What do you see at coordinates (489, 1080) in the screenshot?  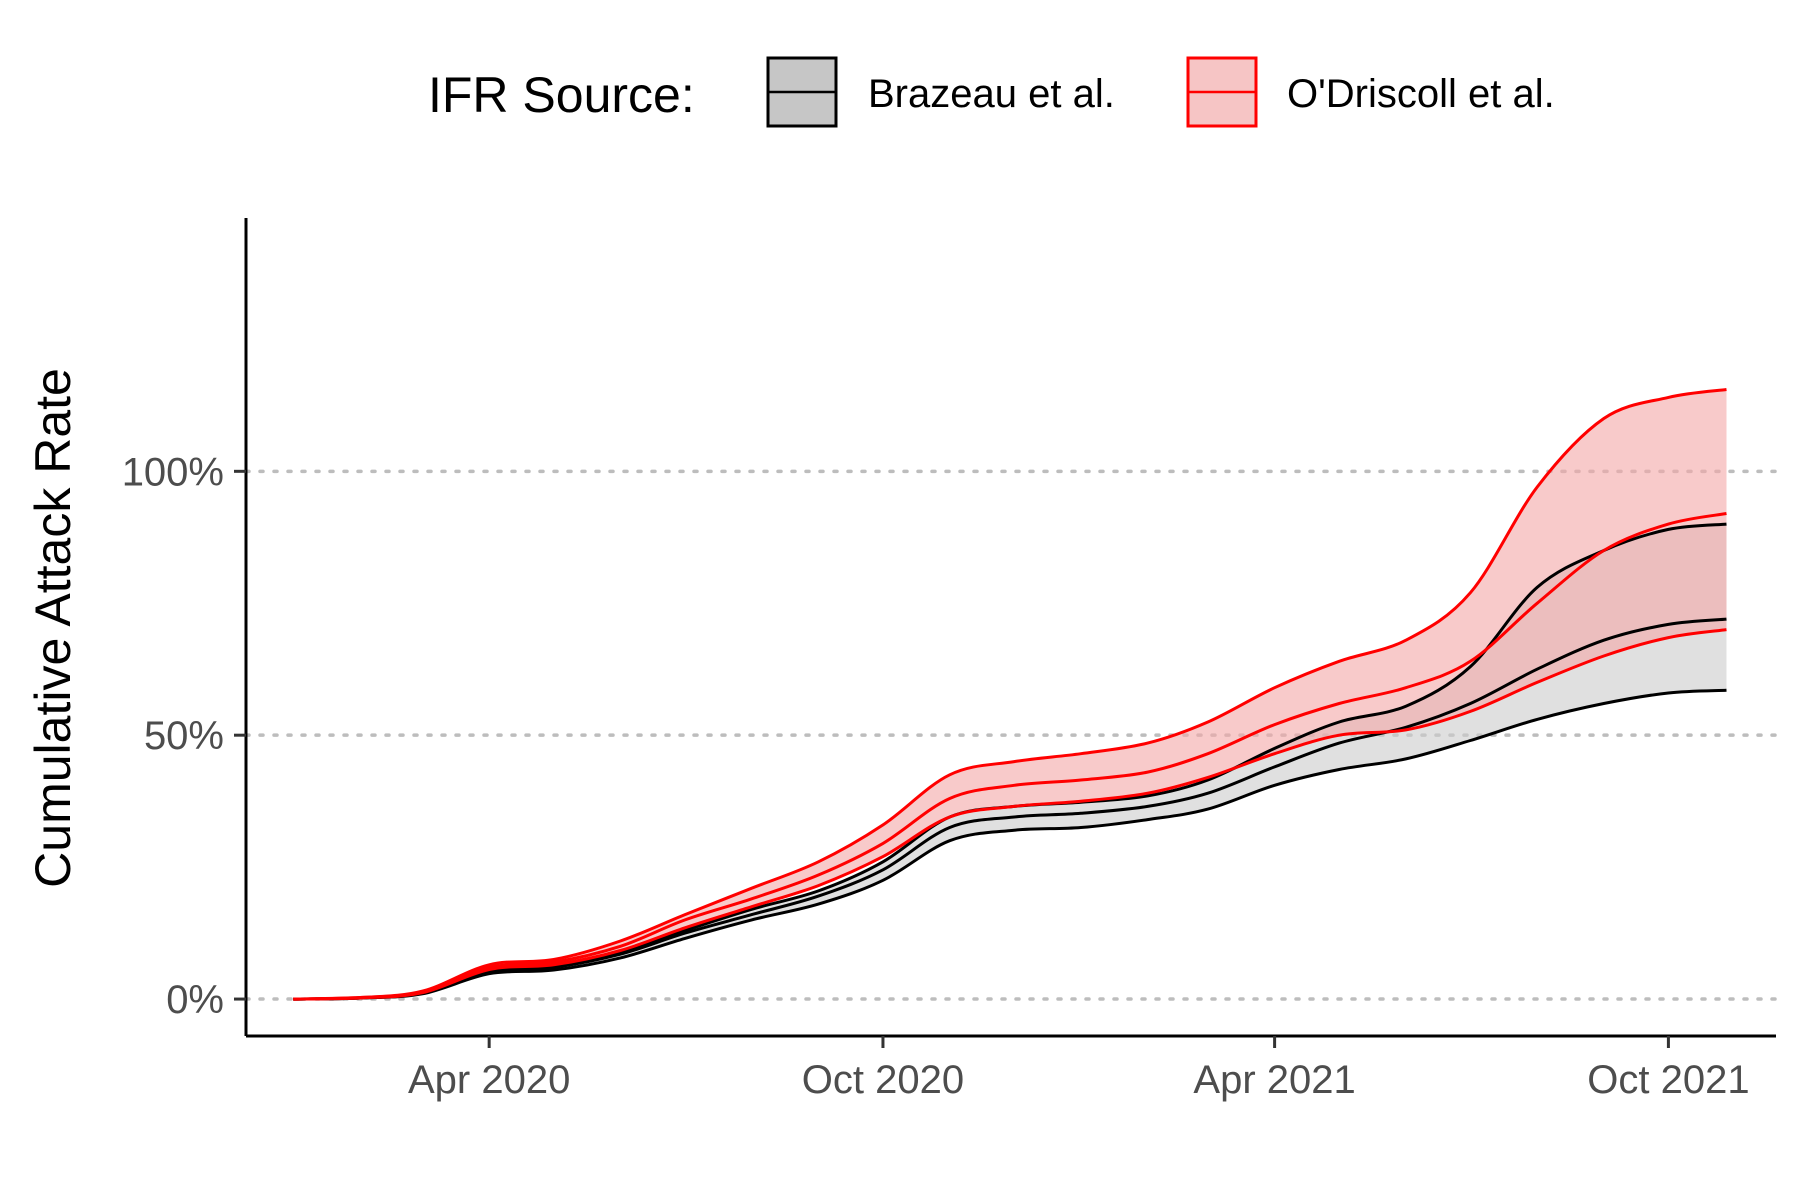 I see `x-tick-label-0: Apr 2020` at bounding box center [489, 1080].